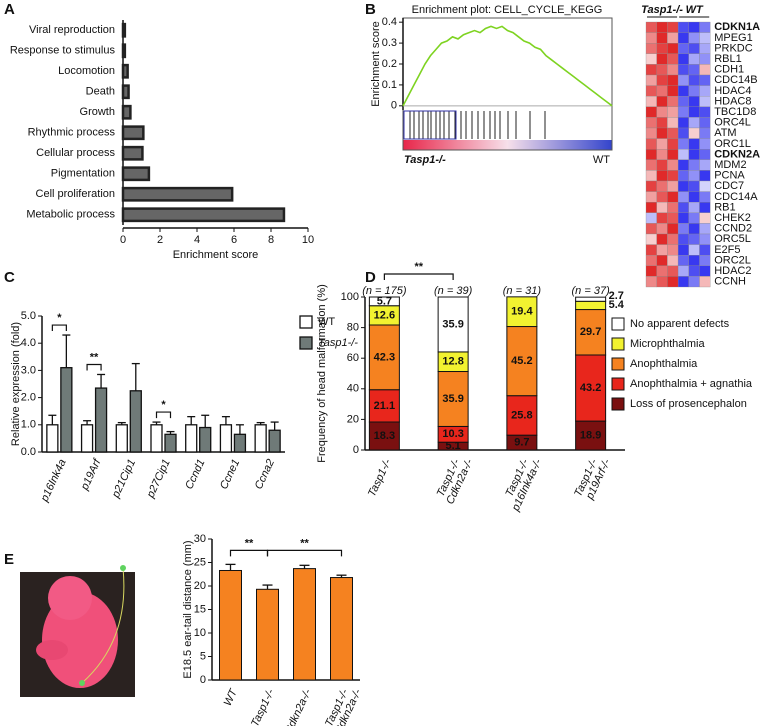  Describe the element at coordinates (507, 10) in the screenshot. I see `chart-title: Enrichment plot: CELL_CYCLE_KEGG` at that location.